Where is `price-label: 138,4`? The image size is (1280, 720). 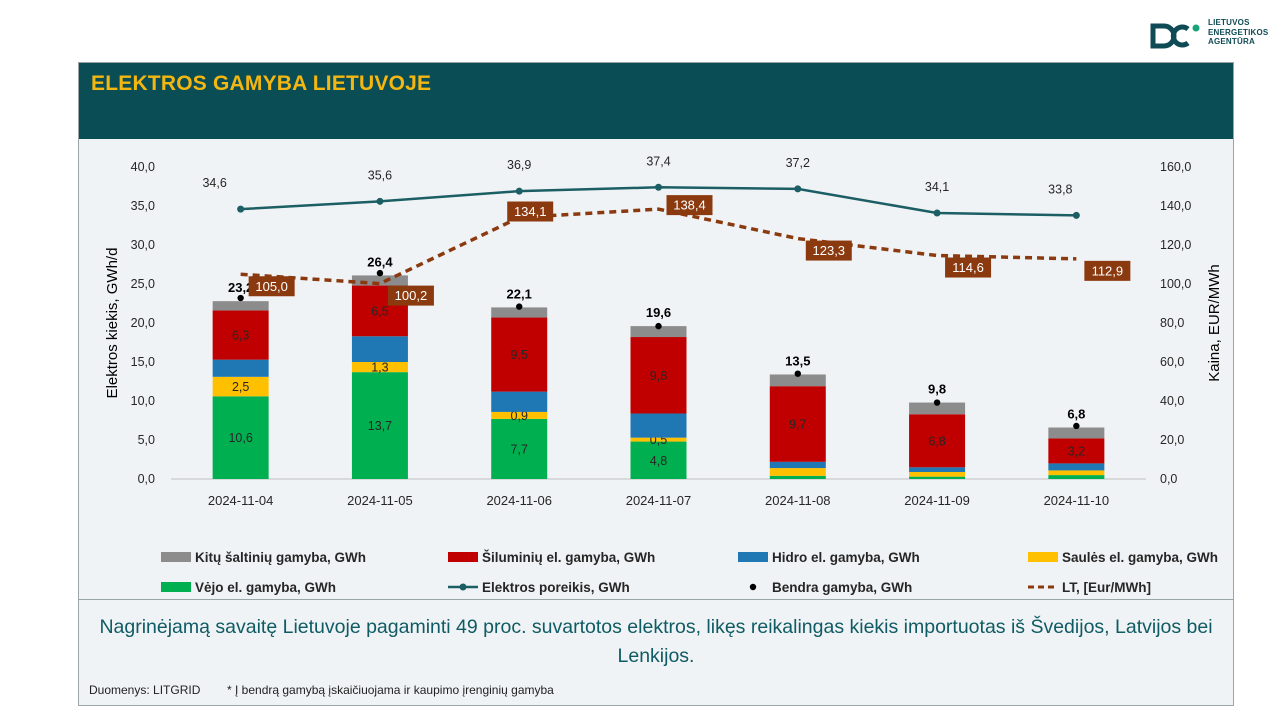
price-label: 138,4 is located at coordinates (689, 205).